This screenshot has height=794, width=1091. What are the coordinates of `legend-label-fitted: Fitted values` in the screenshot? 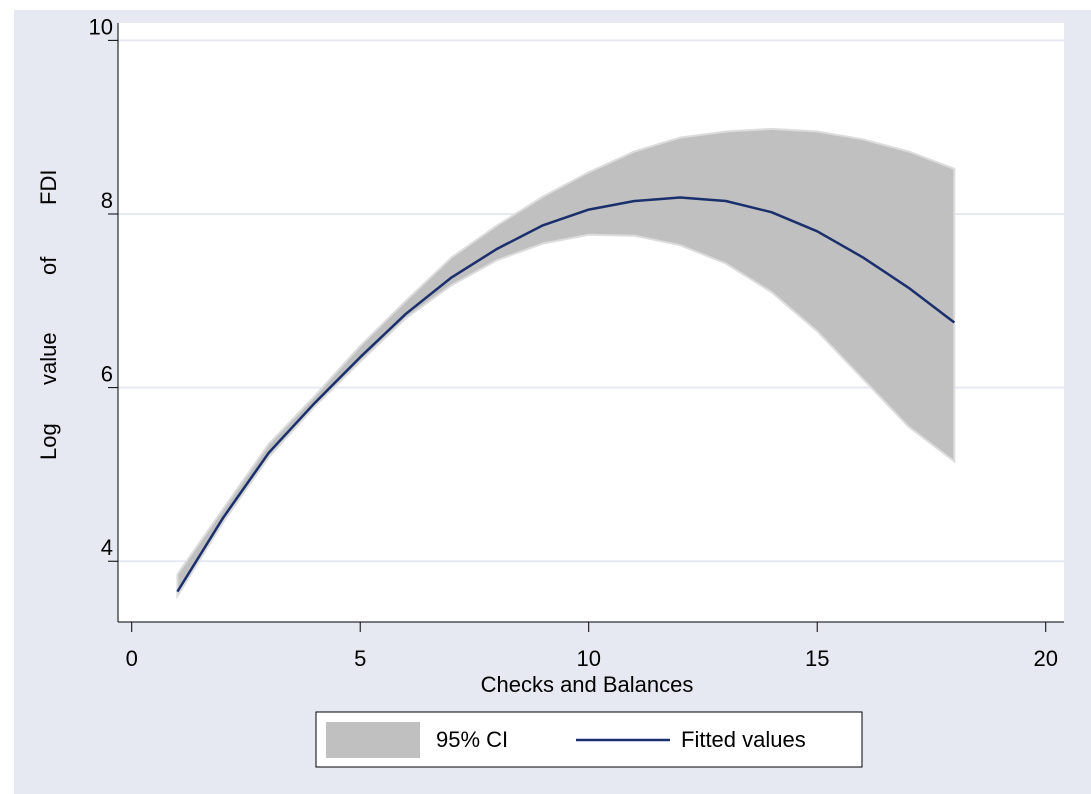 It's located at (743, 739).